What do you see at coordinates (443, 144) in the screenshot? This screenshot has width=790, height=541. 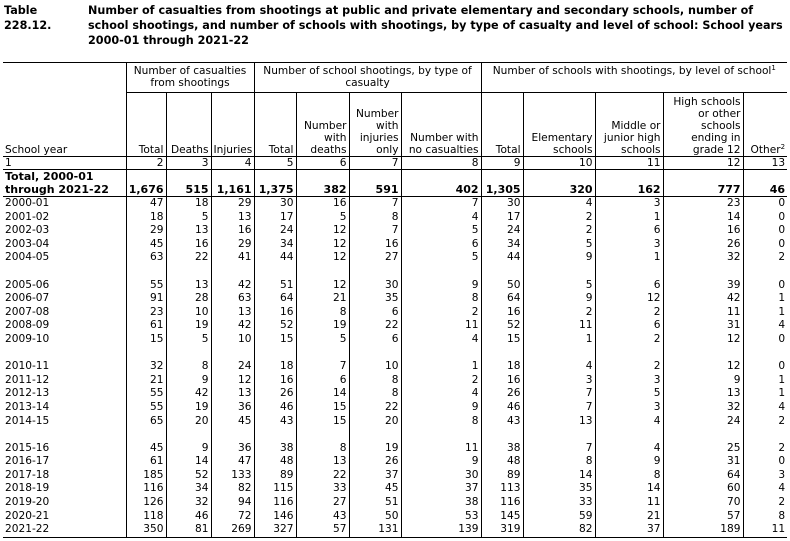 I see `column-label: Number with no casualties` at bounding box center [443, 144].